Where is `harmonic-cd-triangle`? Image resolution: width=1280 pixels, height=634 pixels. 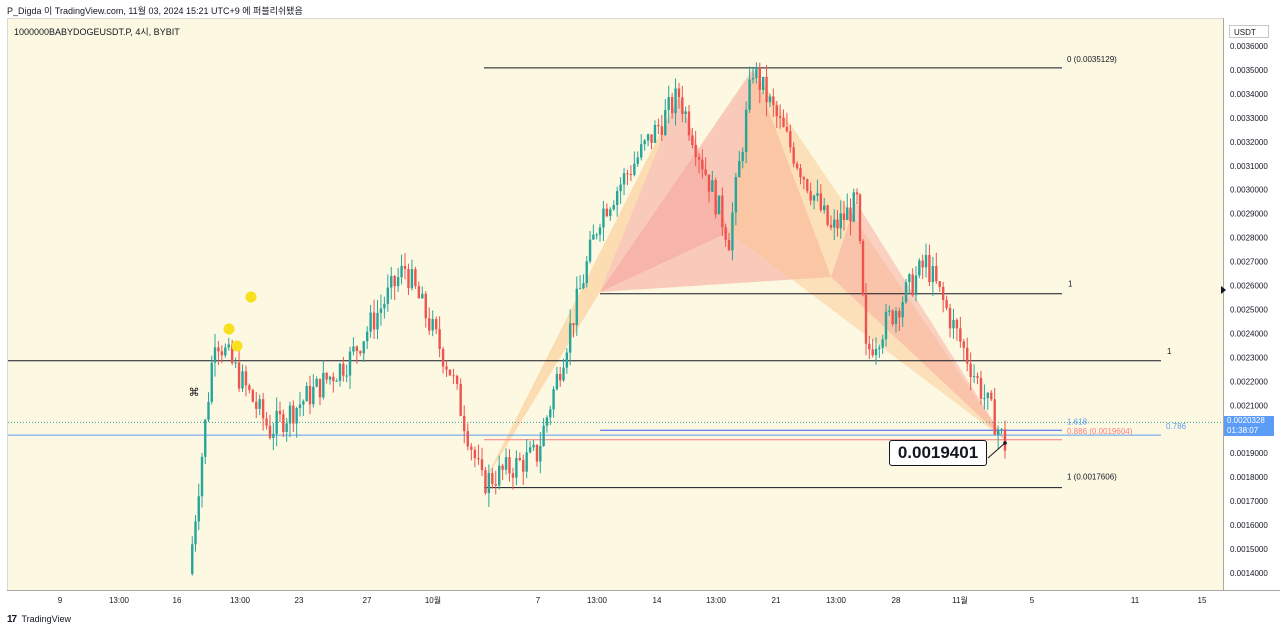 harmonic-cd-triangle is located at coordinates (918, 321).